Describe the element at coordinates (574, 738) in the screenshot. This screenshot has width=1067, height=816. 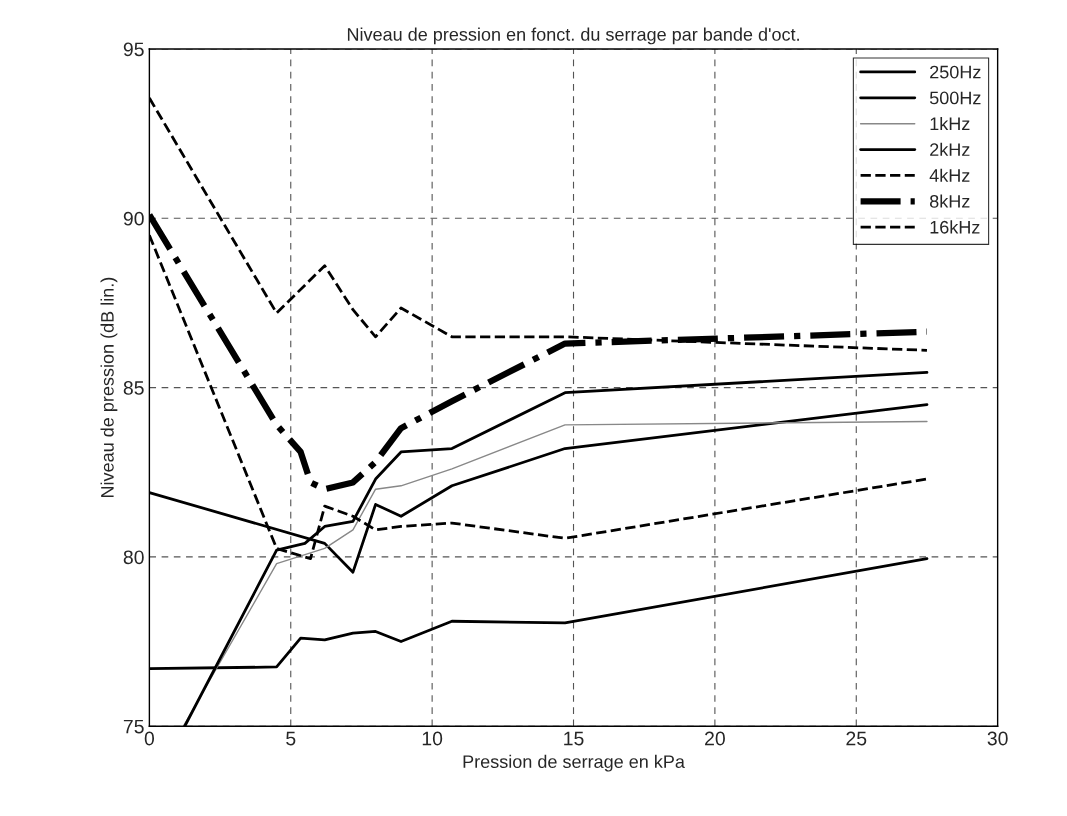
I see `x-tick-label: 15` at that location.